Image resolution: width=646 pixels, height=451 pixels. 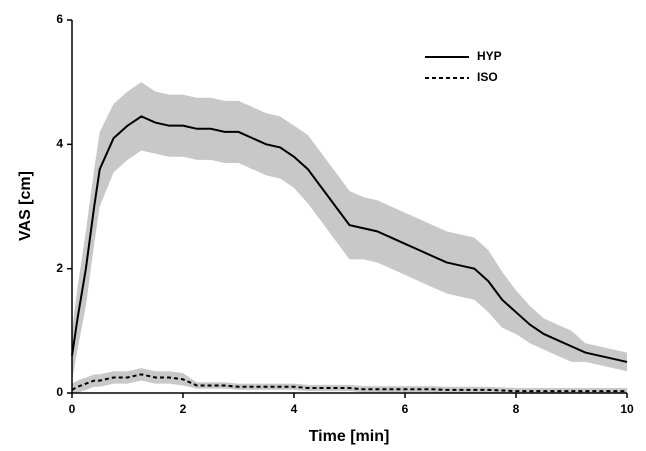 I want to click on x-tick-label: 10, so click(x=627, y=409).